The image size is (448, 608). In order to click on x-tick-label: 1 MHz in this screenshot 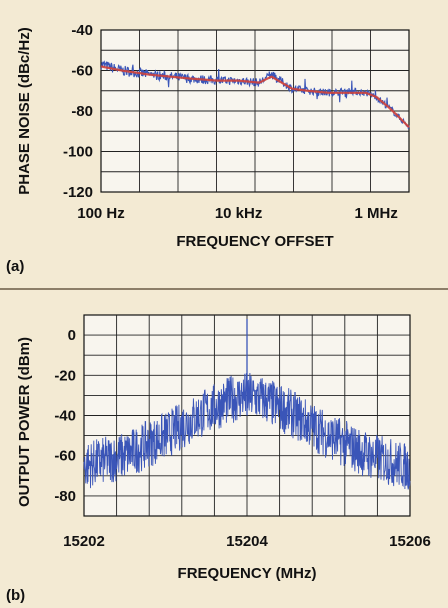, I will do `click(376, 213)`.